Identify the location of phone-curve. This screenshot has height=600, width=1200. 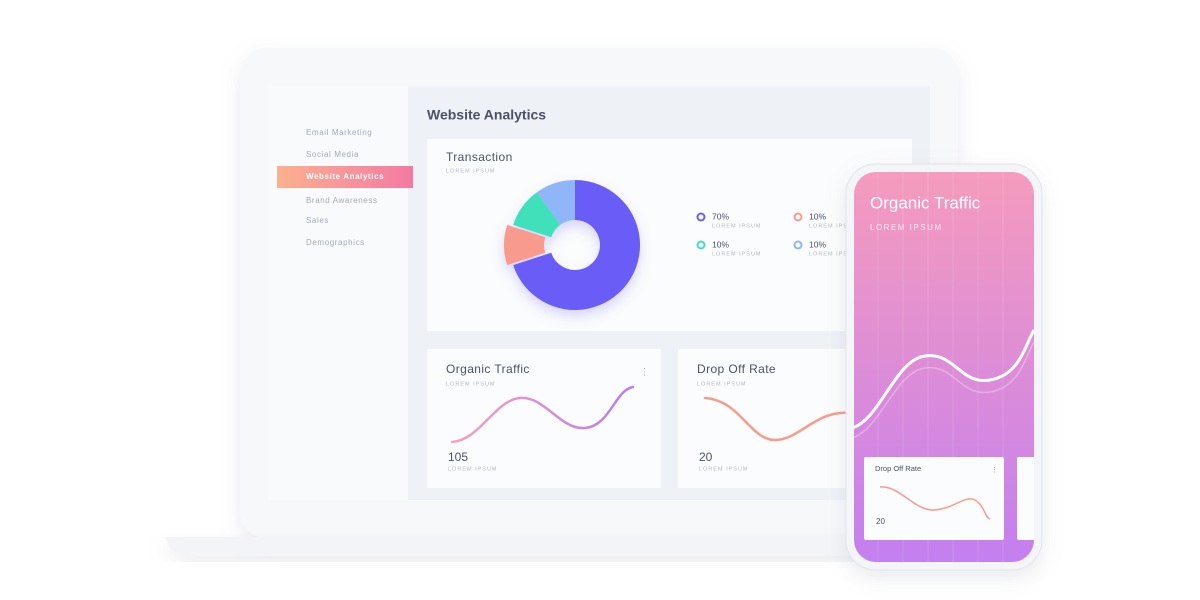
(944, 379).